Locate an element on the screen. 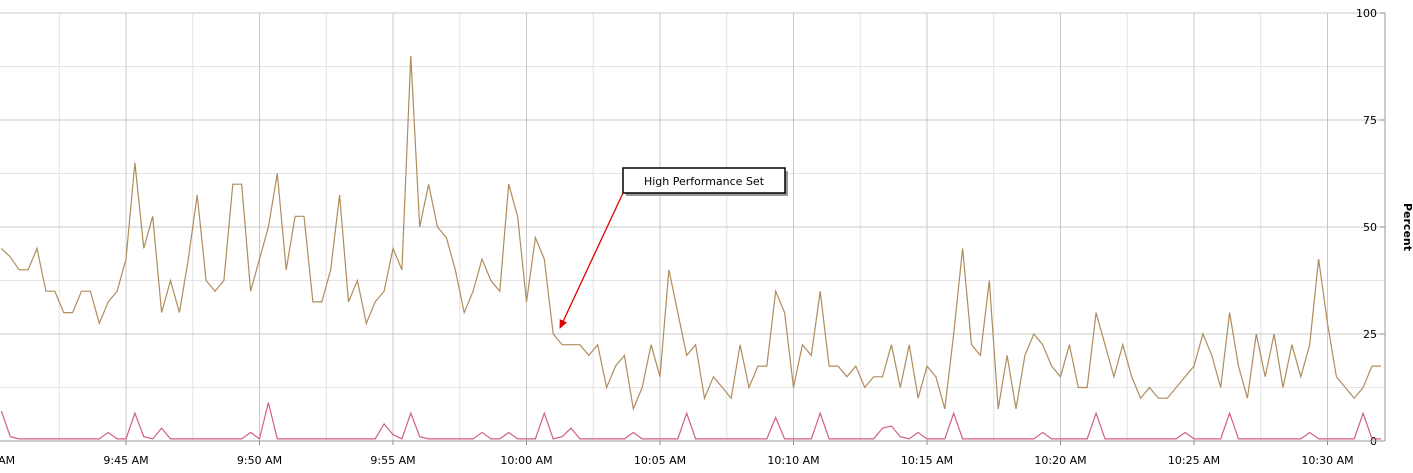 The height and width of the screenshot is (473, 1413). x-tick-label: 10:30 AM is located at coordinates (1327, 460).